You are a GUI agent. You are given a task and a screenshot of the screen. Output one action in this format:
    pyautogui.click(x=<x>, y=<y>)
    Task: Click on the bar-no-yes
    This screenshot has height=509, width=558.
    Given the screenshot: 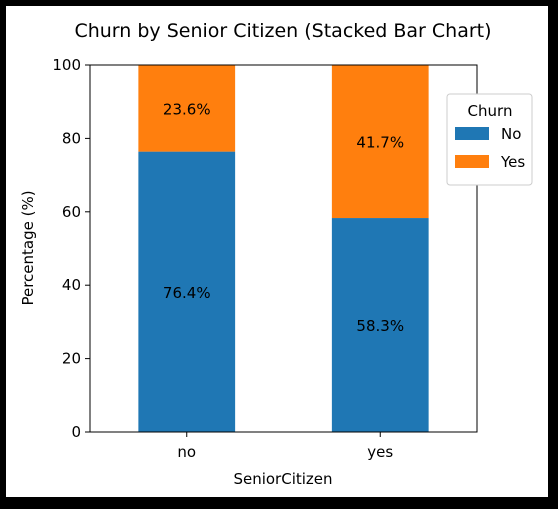 What is the action you would take?
    pyautogui.click(x=187, y=108)
    